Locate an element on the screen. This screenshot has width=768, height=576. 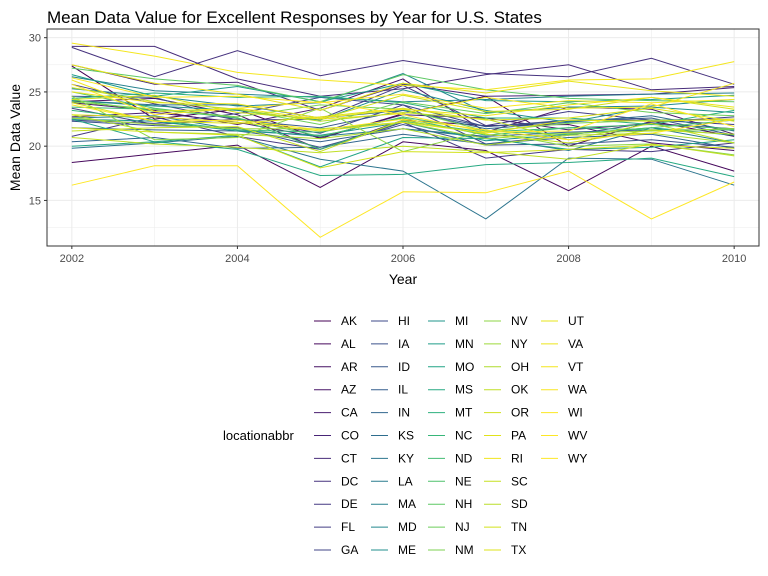
series-line-sd is located at coordinates (403, 115).